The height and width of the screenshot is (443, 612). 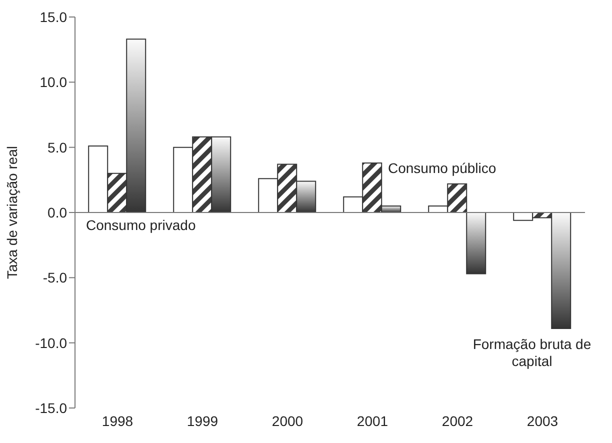 I want to click on series-label: Consumo privado, so click(x=141, y=225).